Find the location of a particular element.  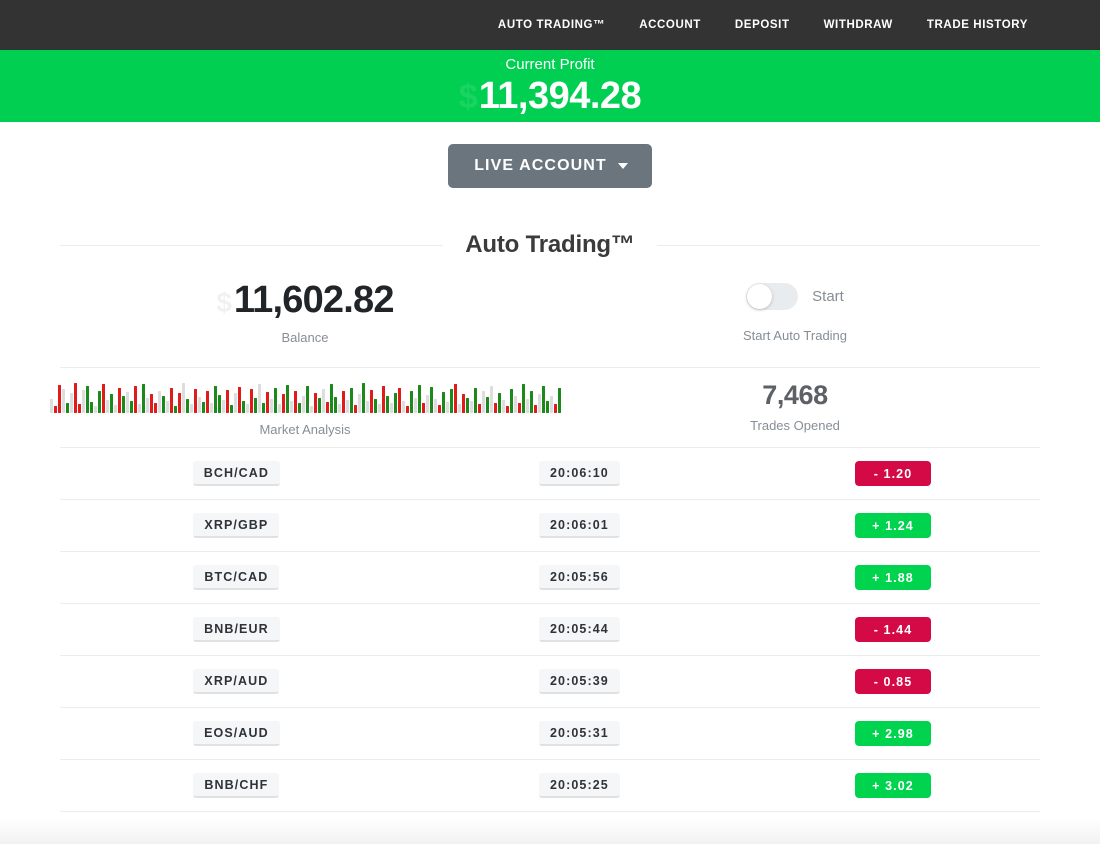

live-account-button-label: LIVE ACCOUNT is located at coordinates (540, 165).